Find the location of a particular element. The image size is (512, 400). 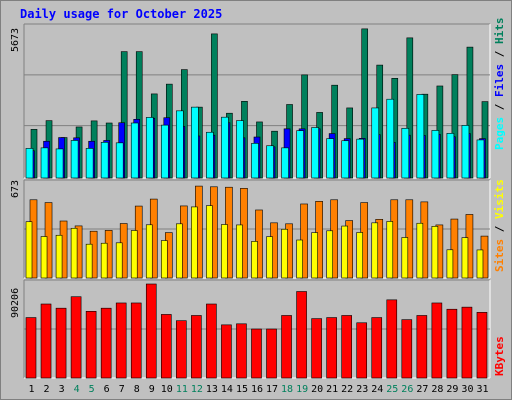

x-tick-label: 4 is located at coordinates (77, 389).